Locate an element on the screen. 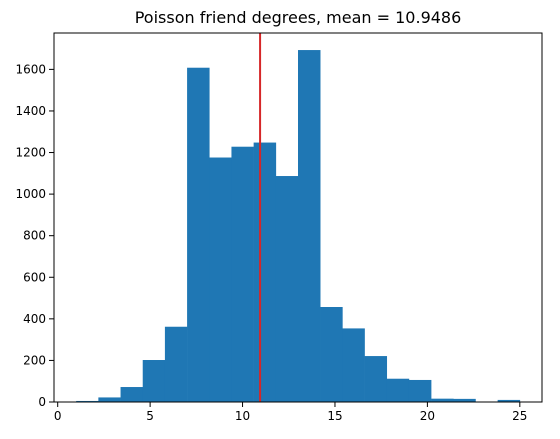 Image resolution: width=560 pixels, height=439 pixels. y-tick-label: 0 is located at coordinates (42, 402).